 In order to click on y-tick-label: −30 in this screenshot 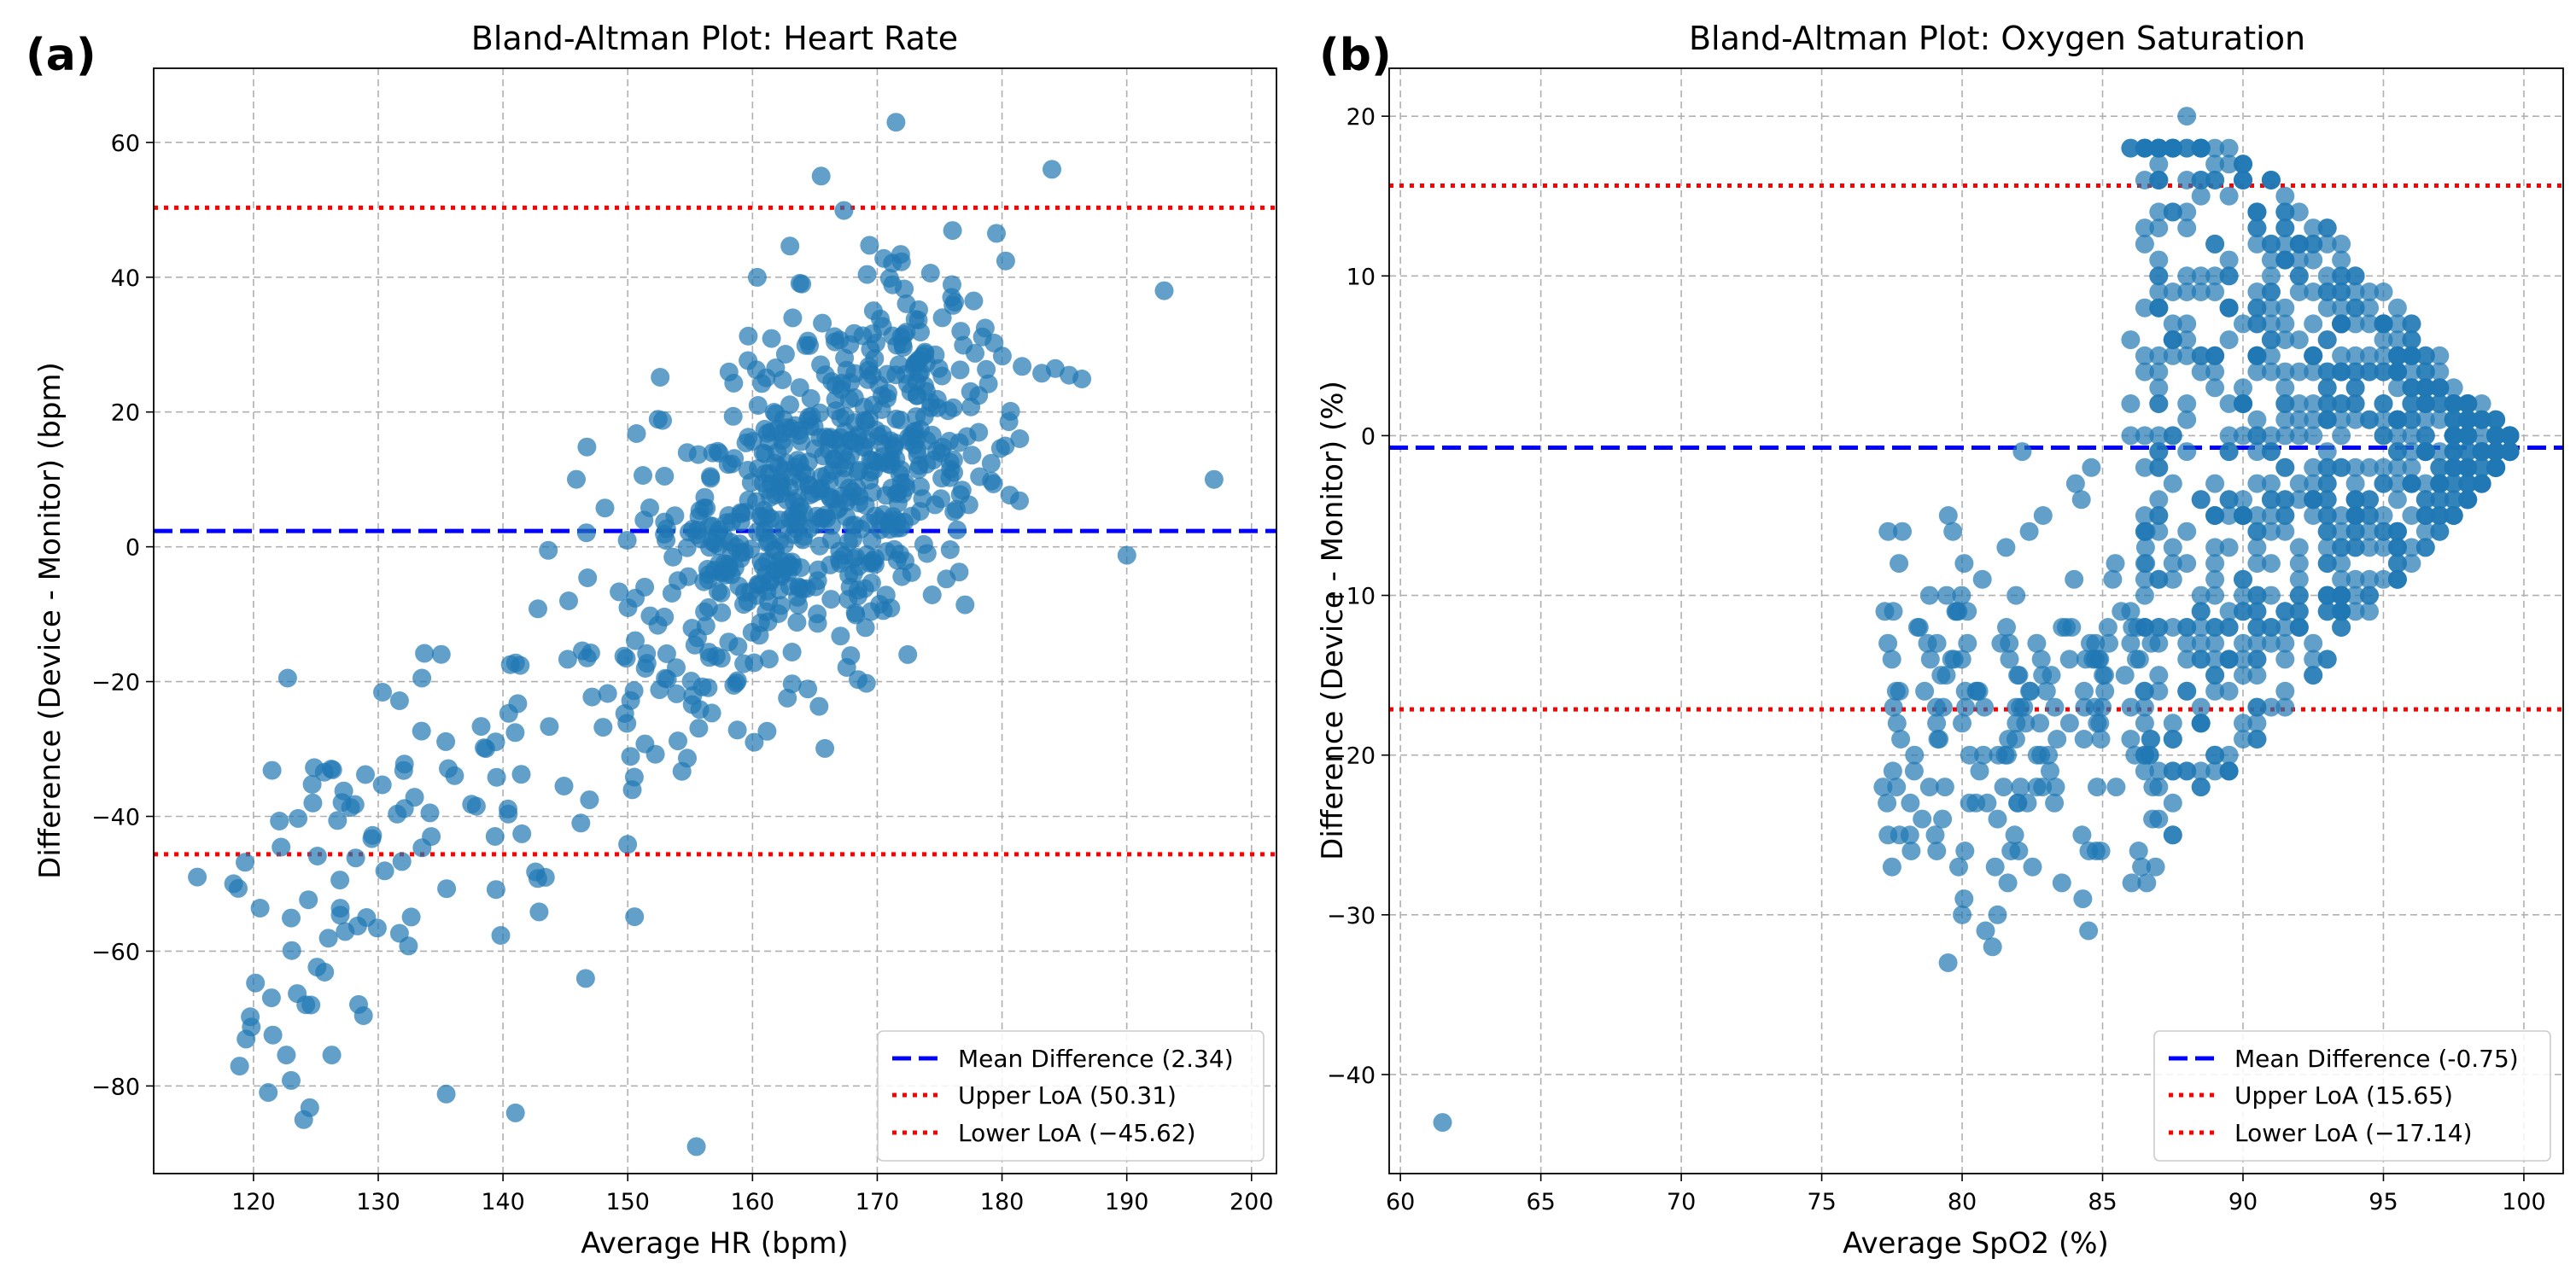, I will do `click(1351, 916)`.